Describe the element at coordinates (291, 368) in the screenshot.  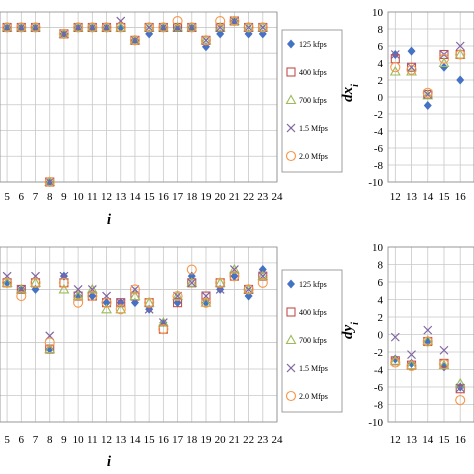
I see `legend-marker-stroke-b` at that location.